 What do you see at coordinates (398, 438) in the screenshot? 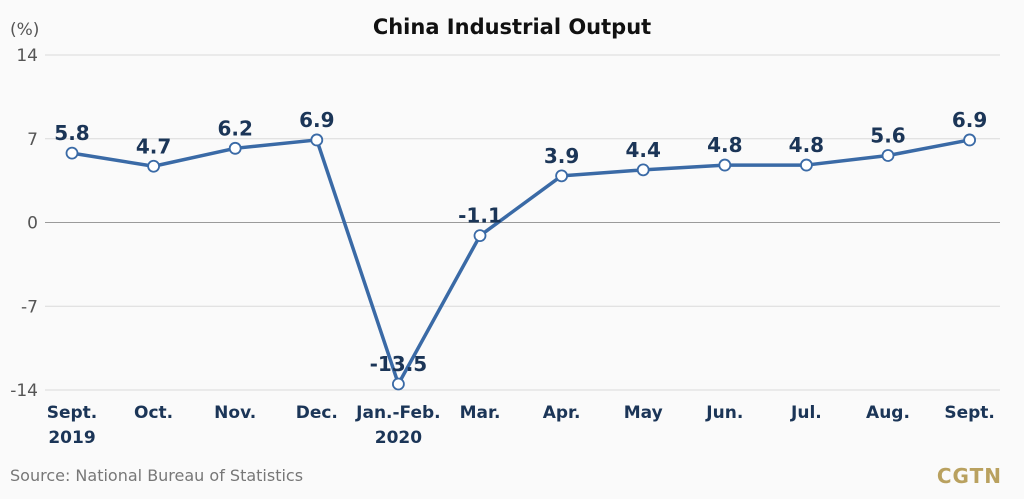
I see `x-tick-label: 2020` at bounding box center [398, 438].